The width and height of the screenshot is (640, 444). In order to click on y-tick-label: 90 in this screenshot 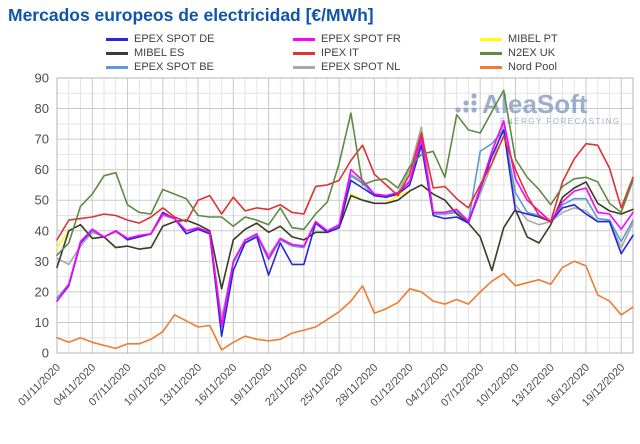, I will do `click(42, 78)`.